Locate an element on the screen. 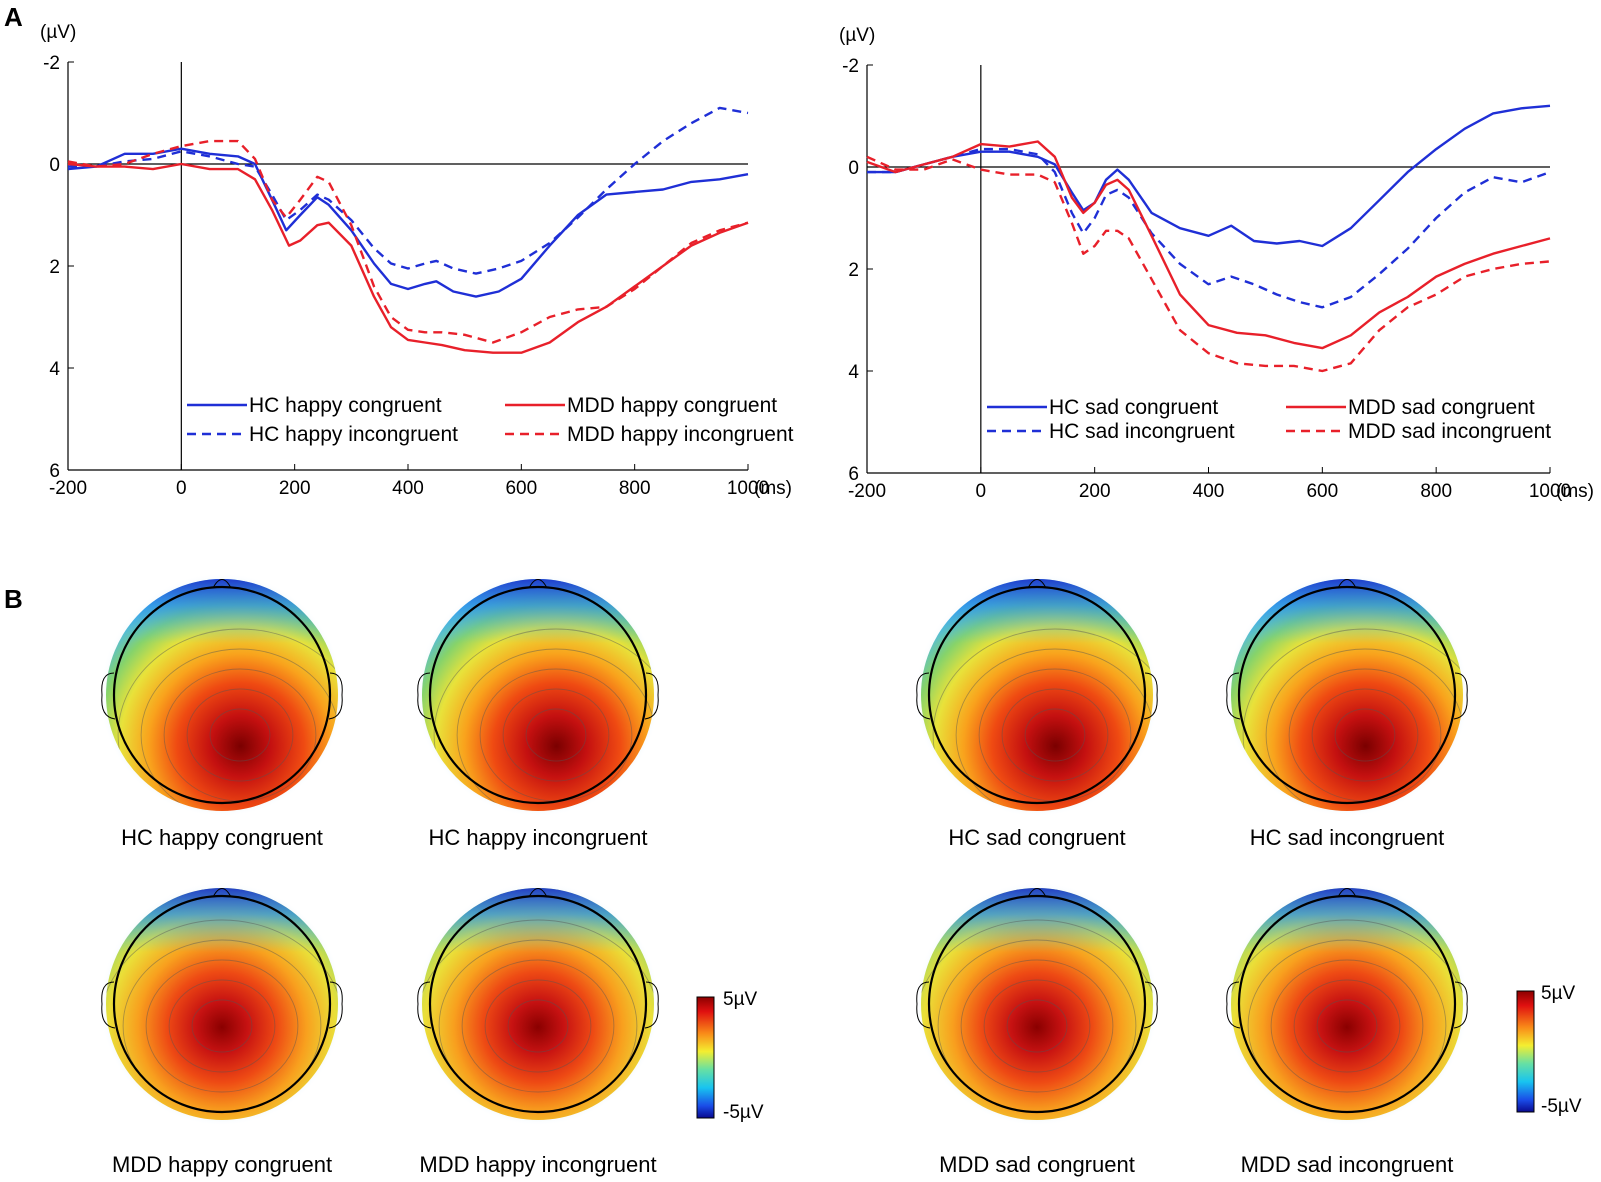 The width and height of the screenshot is (1601, 1182). legend-label: HC happy incongruent is located at coordinates (353, 434).